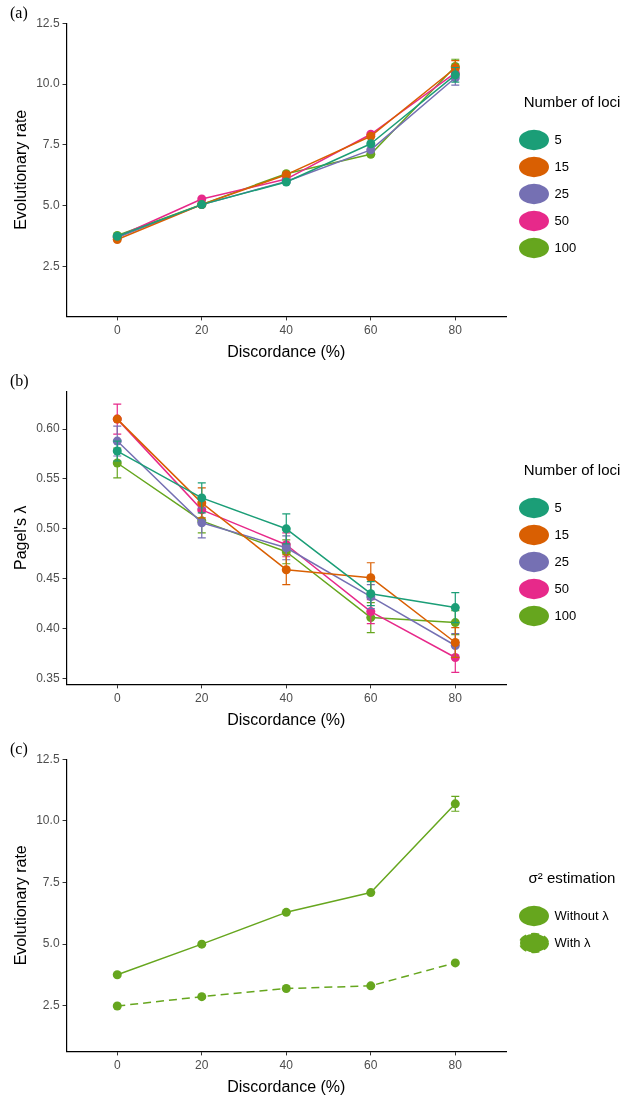 The width and height of the screenshot is (638, 1103). Describe the element at coordinates (582, 915) in the screenshot. I see `legend-label: Without λ` at that location.